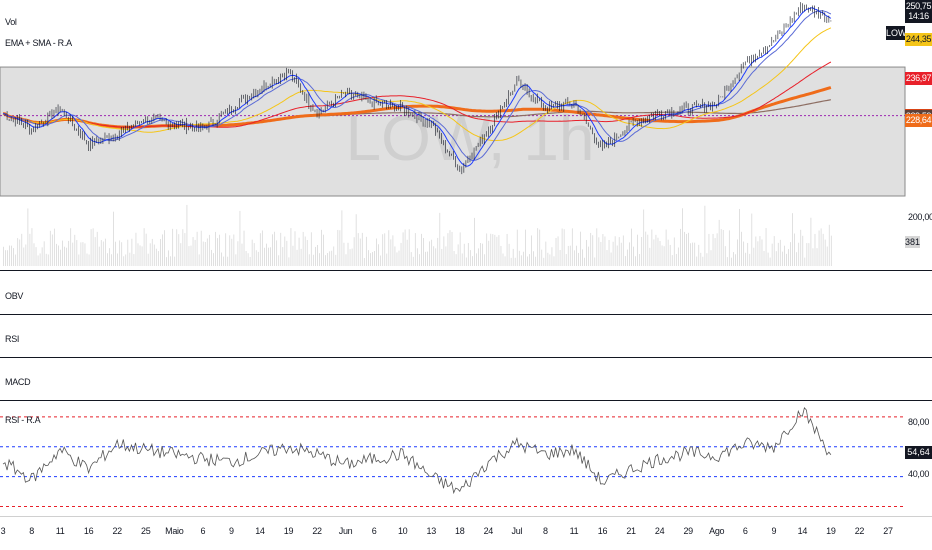 Image resolution: width=932 pixels, height=550 pixels. What do you see at coordinates (918, 452) in the screenshot?
I see `rsi-current-badge: 54,64` at bounding box center [918, 452].